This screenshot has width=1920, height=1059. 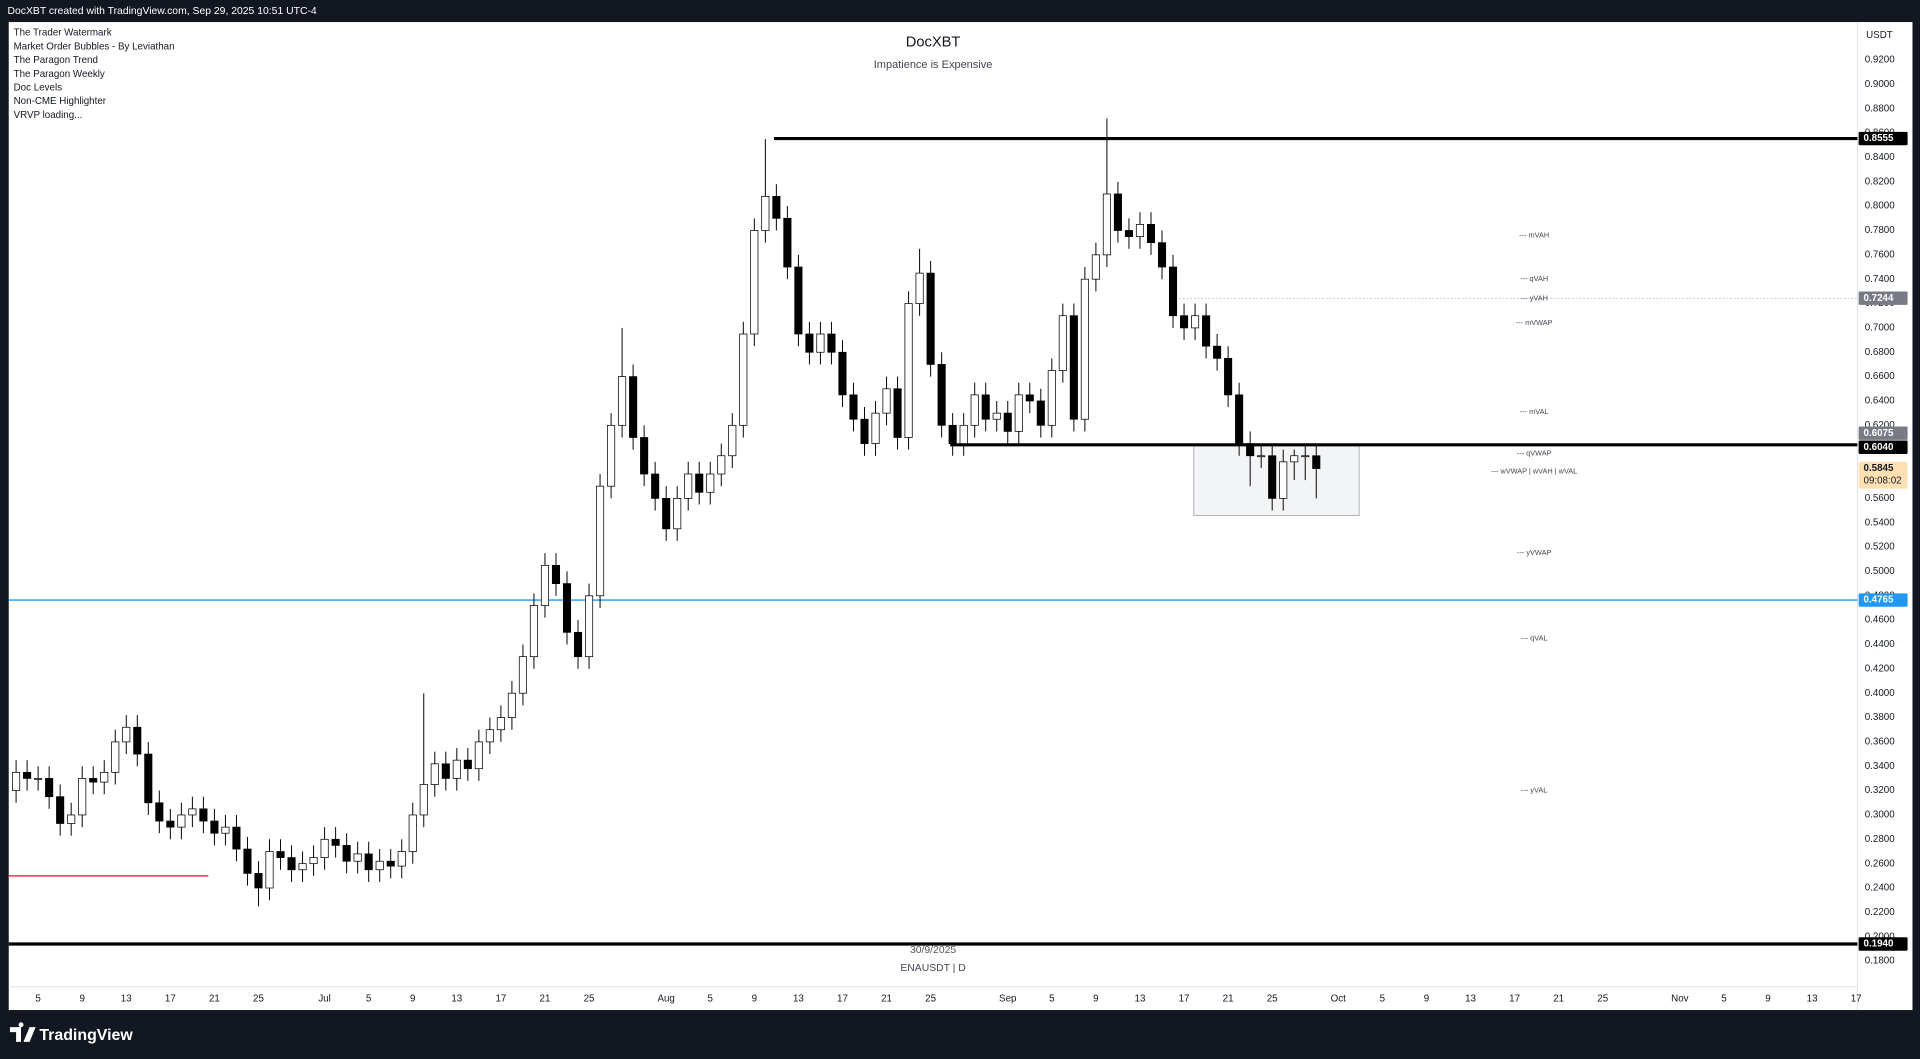 I want to click on chart-subtitle: Impatience is Expensive, so click(x=933, y=65).